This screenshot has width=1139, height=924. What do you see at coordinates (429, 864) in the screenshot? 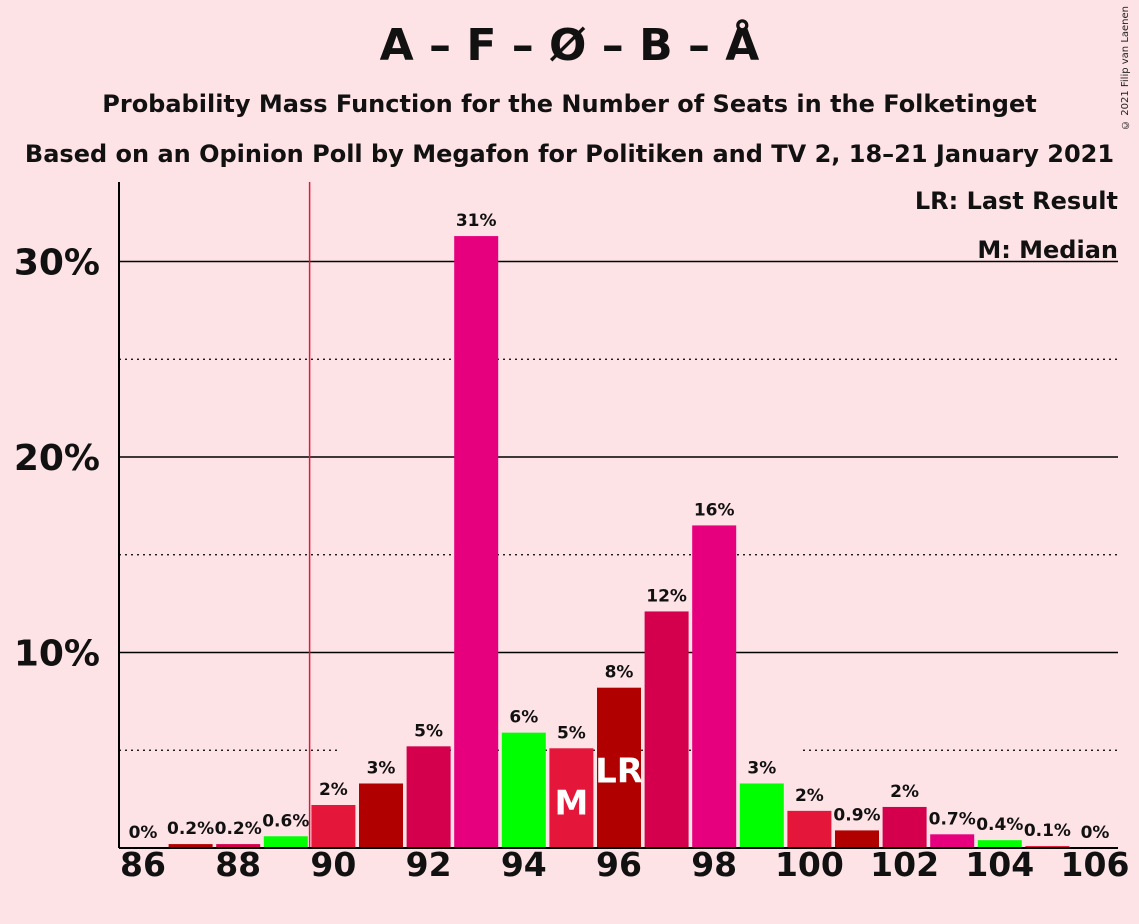
I see `x-tick-label: 92` at bounding box center [429, 864].